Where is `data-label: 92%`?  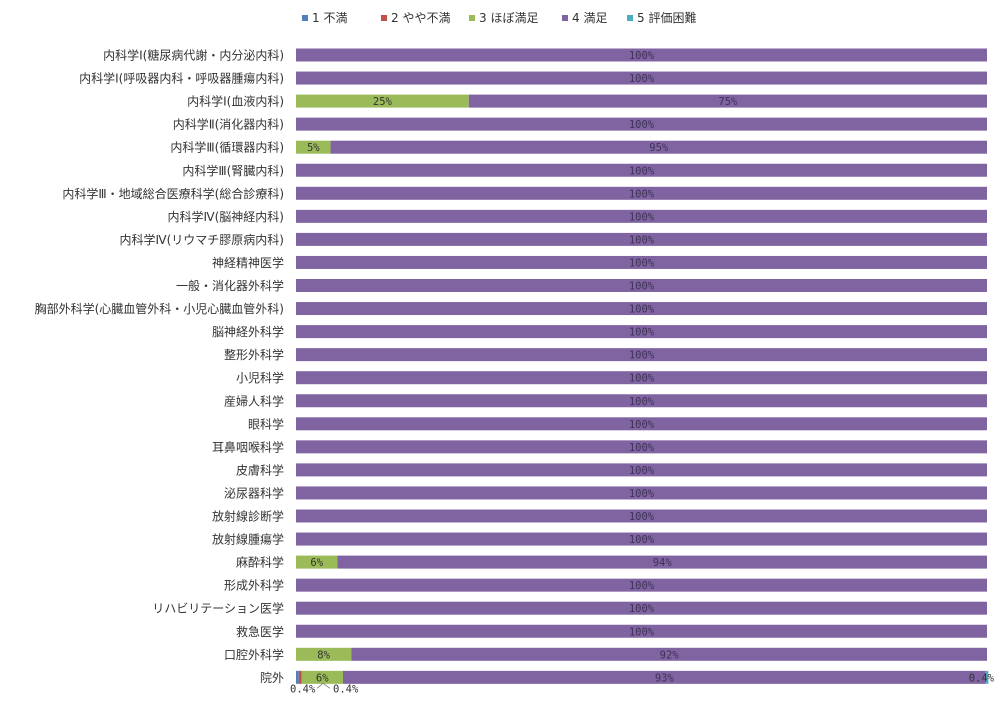
data-label: 92% is located at coordinates (670, 655).